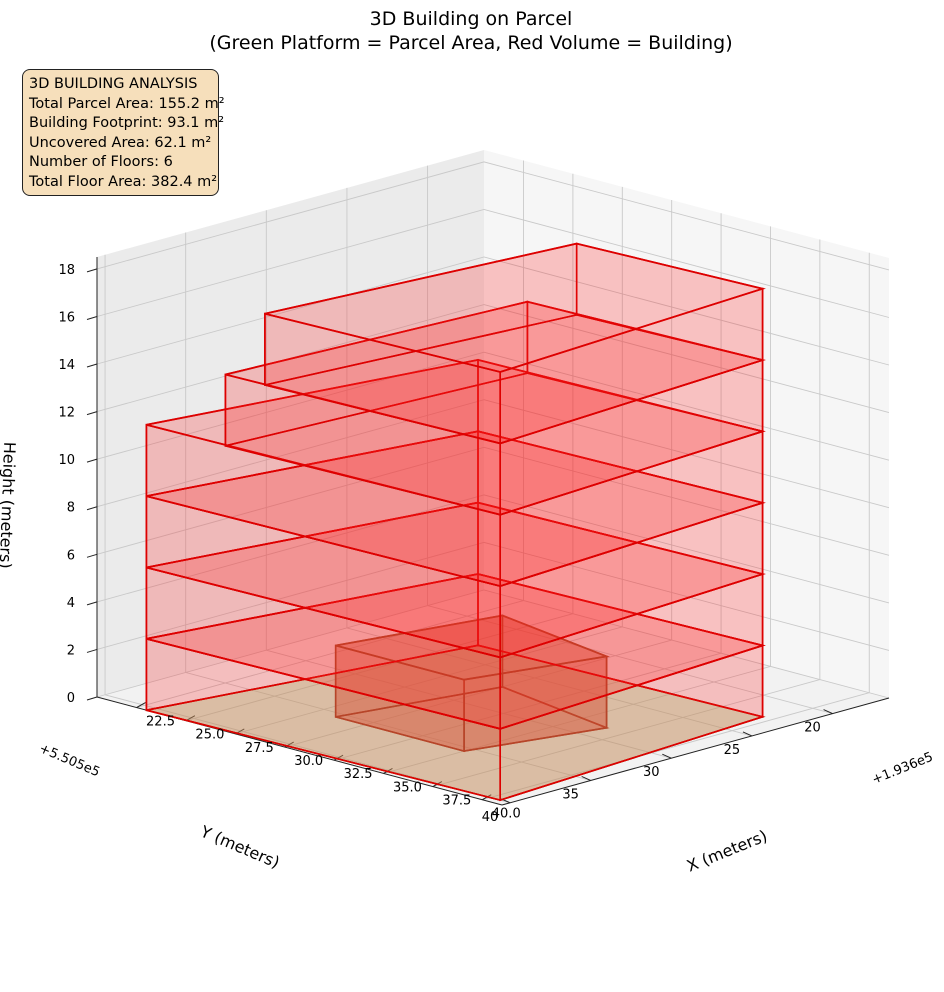 Image resolution: width=944 pixels, height=992 pixels. I want to click on x-tick-label: 25.0, so click(209, 735).